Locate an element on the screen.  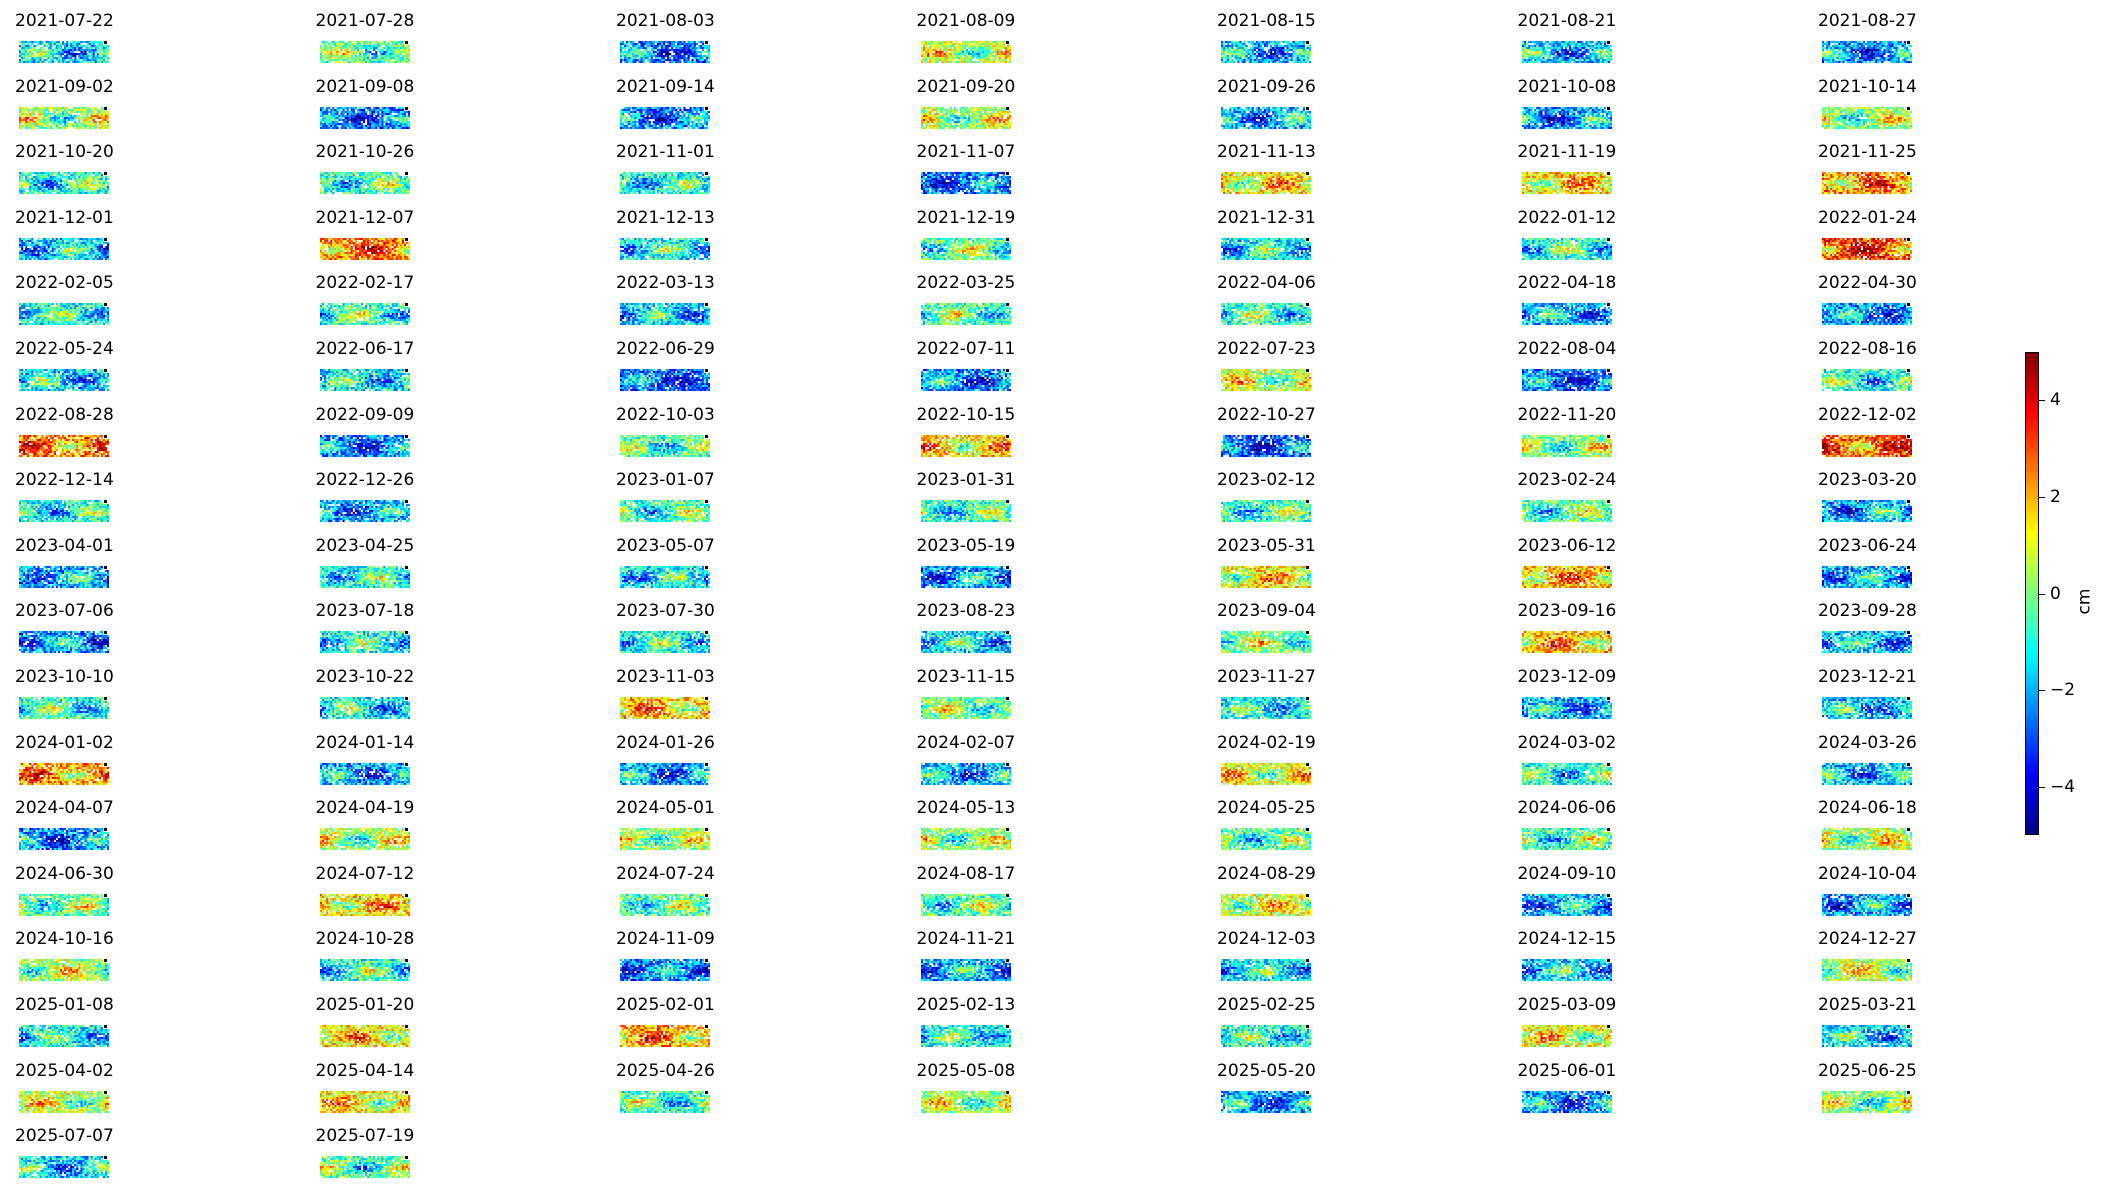
panel-2021-07-28: 2021-07-28 is located at coordinates (421, 31).